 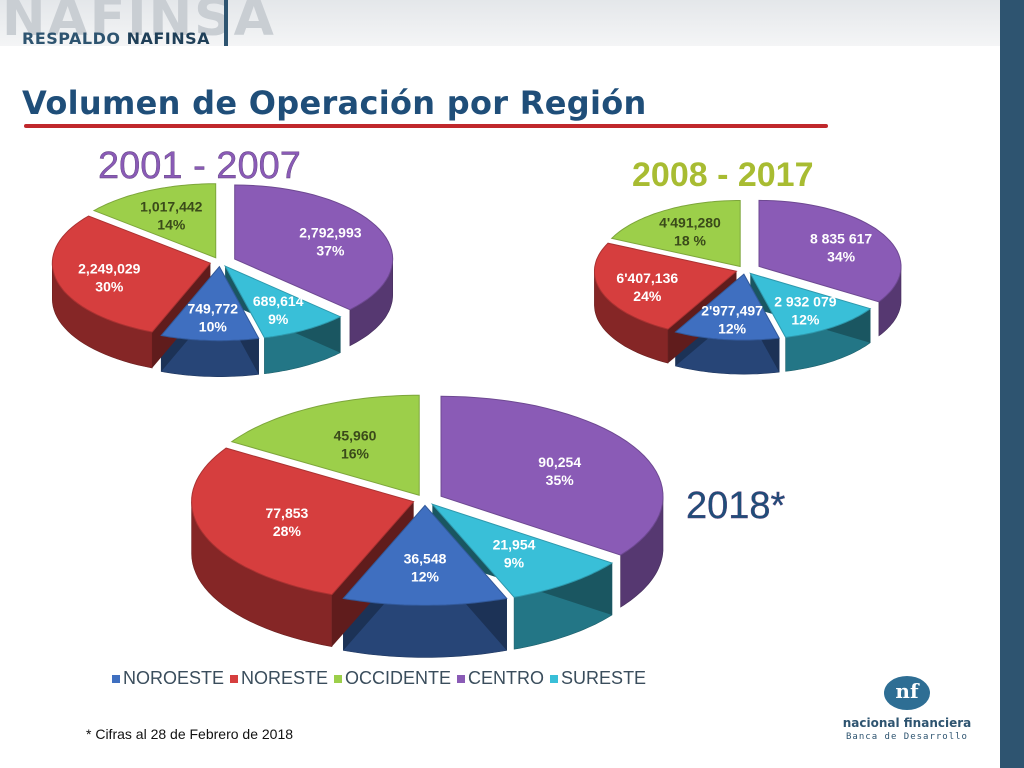 I want to click on header-band, so click(x=500, y=23).